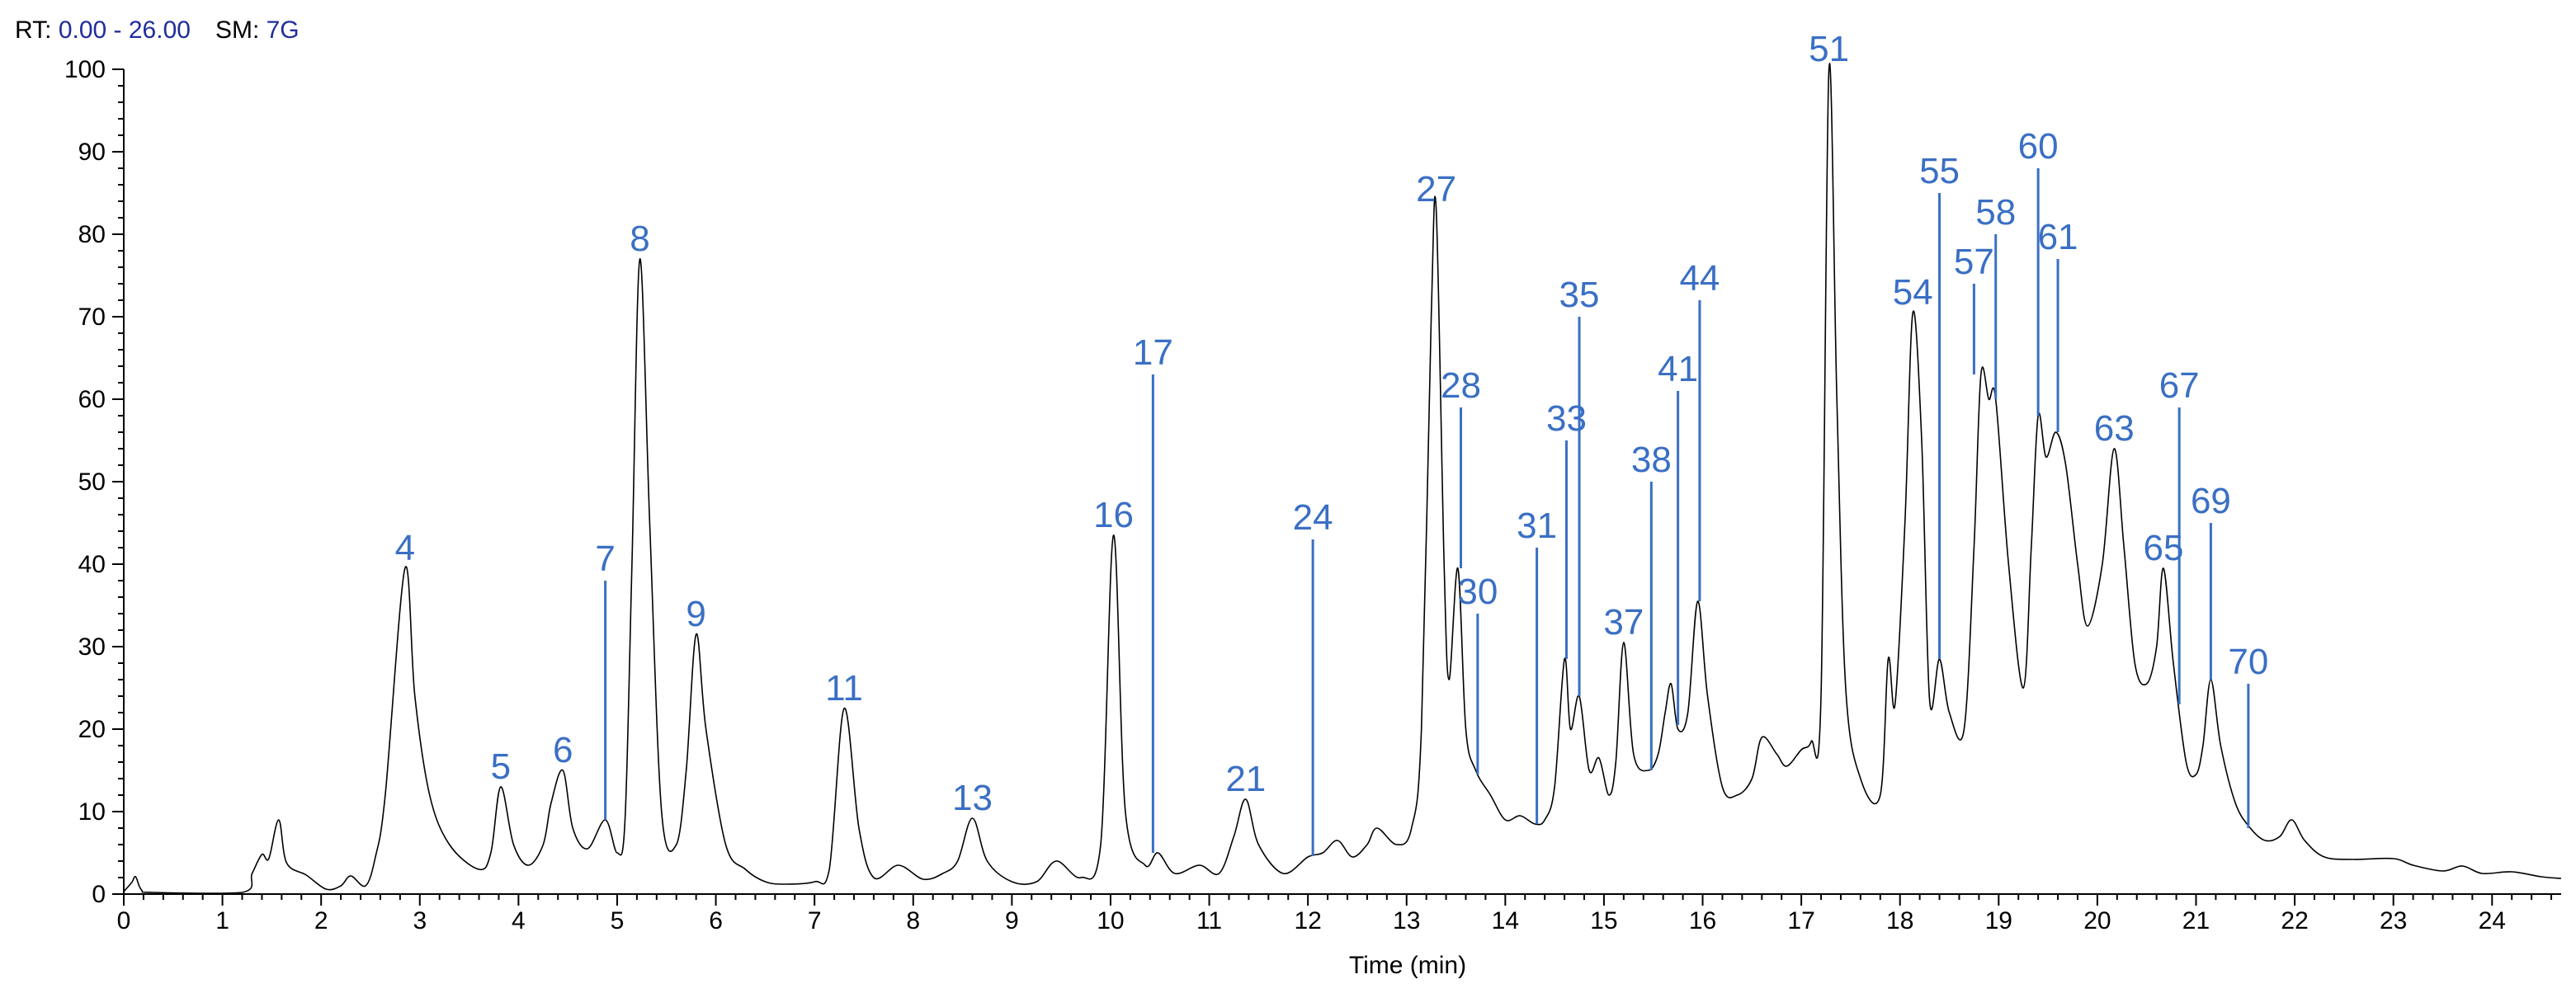 This screenshot has width=2576, height=998. What do you see at coordinates (321, 920) in the screenshot?
I see `x-tick-label: 2` at bounding box center [321, 920].